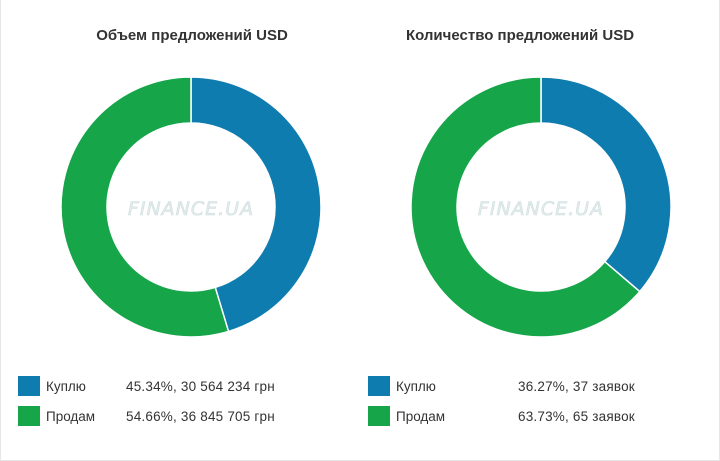  What do you see at coordinates (576, 416) in the screenshot?
I see `legend-value: 63.73%, 65 заявок` at bounding box center [576, 416].